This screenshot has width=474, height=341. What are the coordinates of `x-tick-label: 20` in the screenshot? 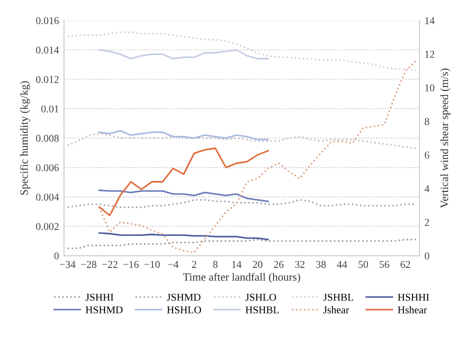 It's located at (257, 264).